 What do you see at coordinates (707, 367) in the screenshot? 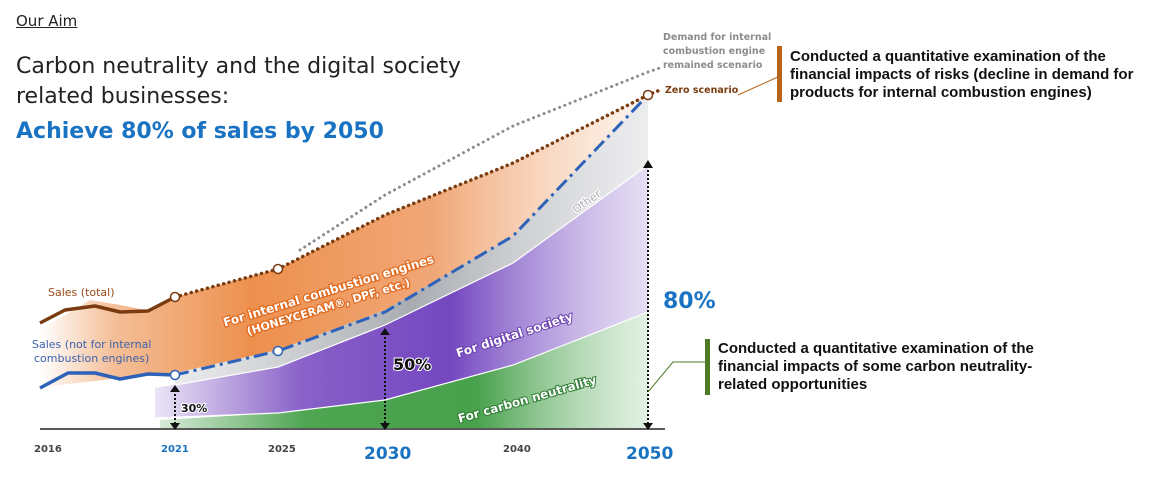
I see `opportunity-note-bar` at bounding box center [707, 367].